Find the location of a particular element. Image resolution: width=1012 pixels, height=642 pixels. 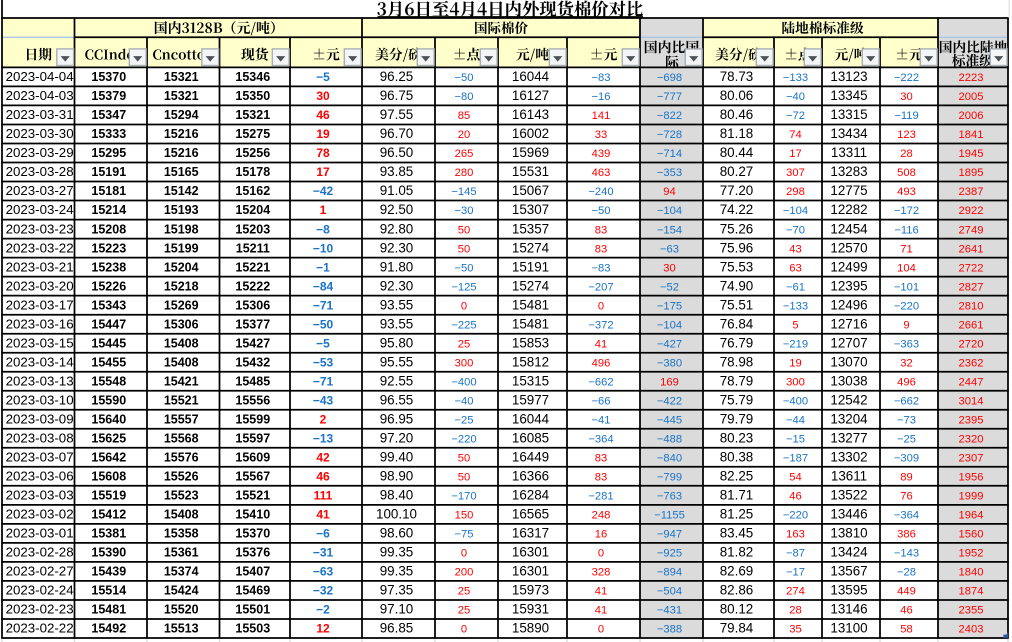

svg-text: 54 is located at coordinates (795, 478).